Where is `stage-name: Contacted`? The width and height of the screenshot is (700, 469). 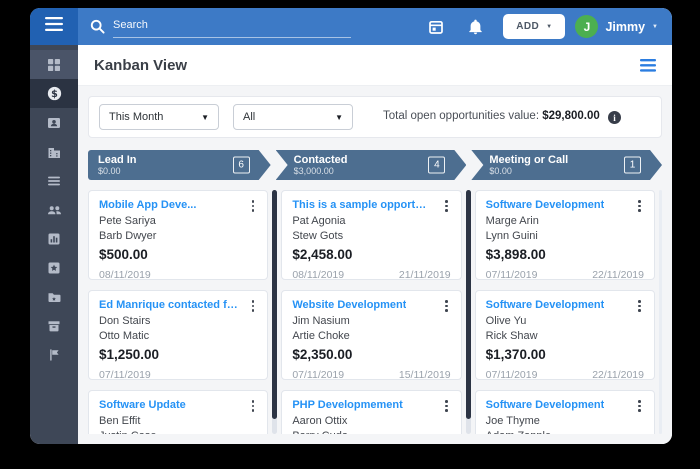
stage-name: Contacted is located at coordinates (320, 159).